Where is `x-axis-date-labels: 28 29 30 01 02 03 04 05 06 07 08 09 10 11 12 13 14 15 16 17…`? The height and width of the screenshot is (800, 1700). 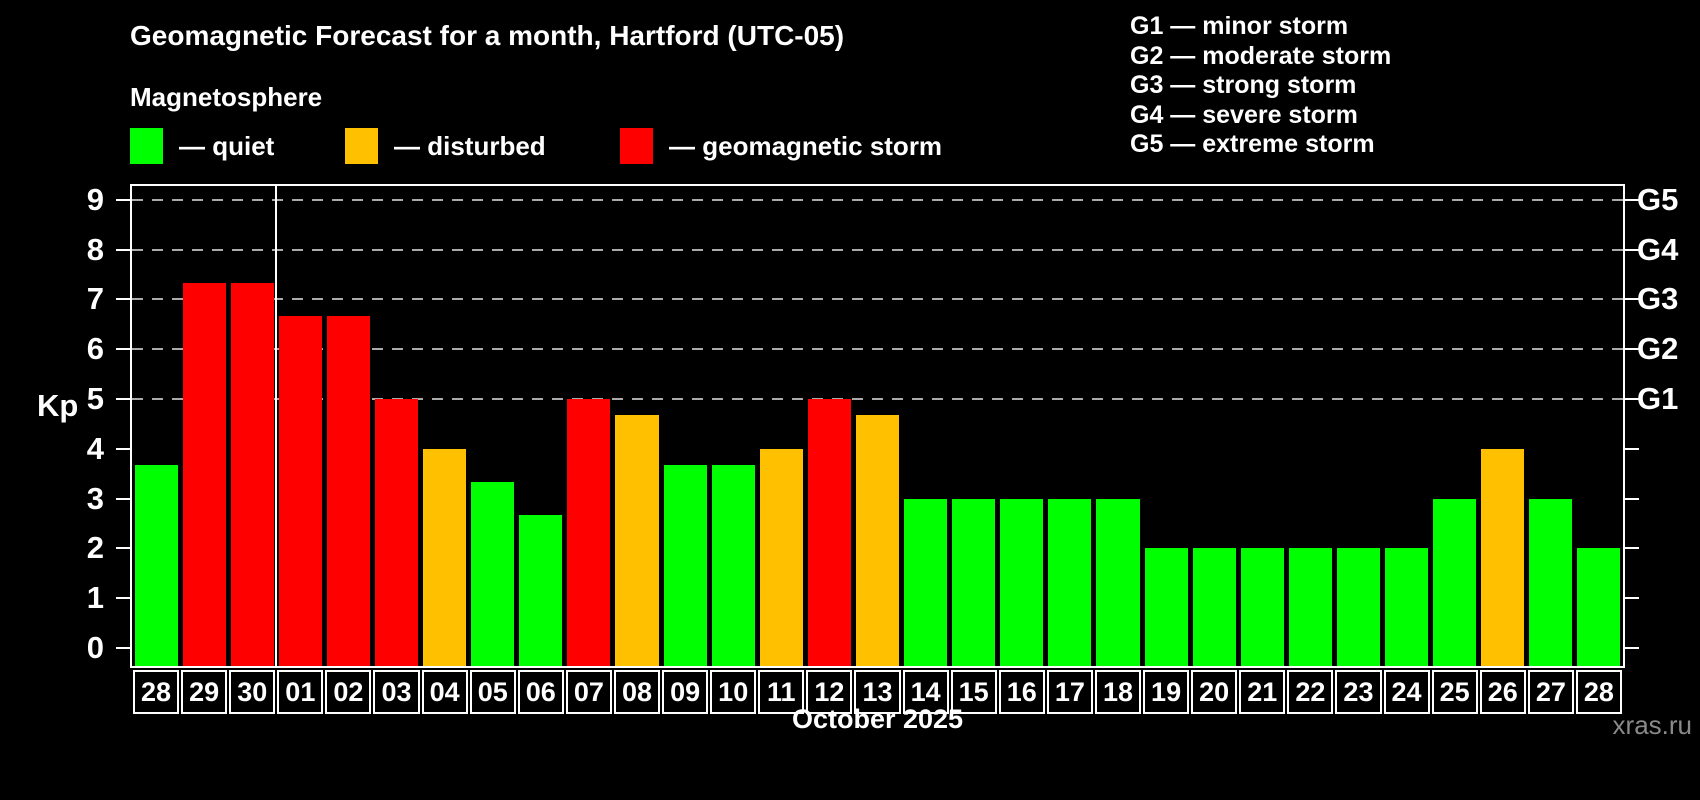 x-axis-date-labels: 28 29 30 01 02 03 04 05 06 07 08 09 10 11 12 13 14 15 16 17… is located at coordinates (877, 692).